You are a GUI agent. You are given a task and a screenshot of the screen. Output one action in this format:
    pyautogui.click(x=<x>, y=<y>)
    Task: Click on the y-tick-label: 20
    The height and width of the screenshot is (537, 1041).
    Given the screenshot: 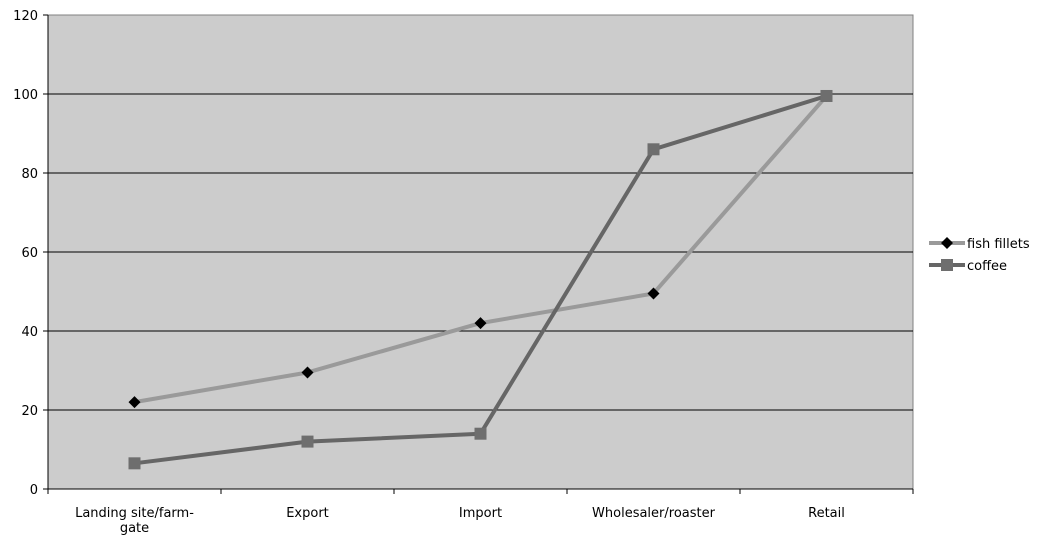 What is the action you would take?
    pyautogui.click(x=29, y=411)
    